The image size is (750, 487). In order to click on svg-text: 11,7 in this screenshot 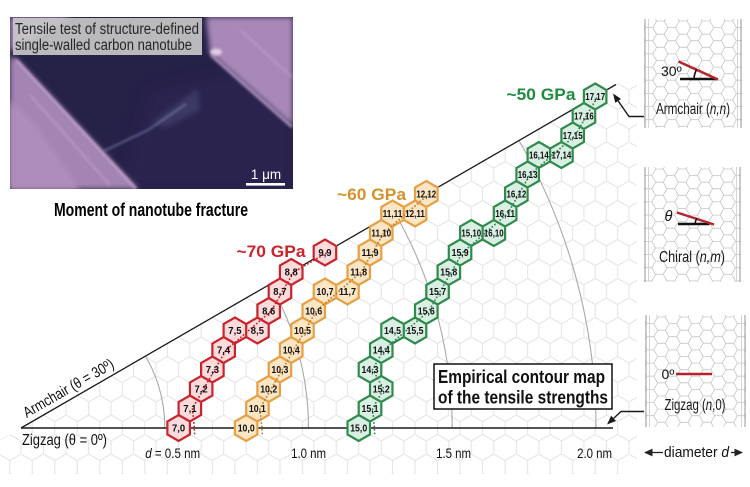, I will do `click(347, 292)`.